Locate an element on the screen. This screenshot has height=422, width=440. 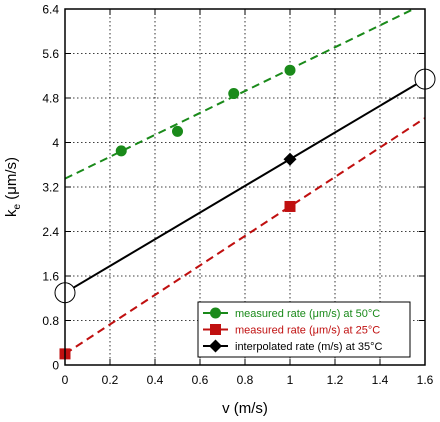
y-tick-label: 2.4 is located at coordinates (50, 232).